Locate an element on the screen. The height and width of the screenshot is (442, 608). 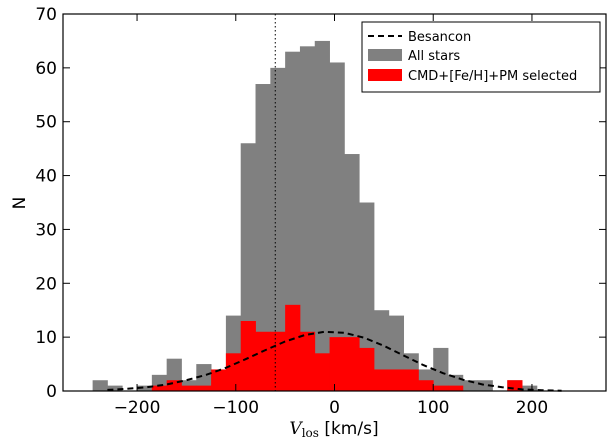
y-tick-label: 50 is located at coordinates (46, 123).